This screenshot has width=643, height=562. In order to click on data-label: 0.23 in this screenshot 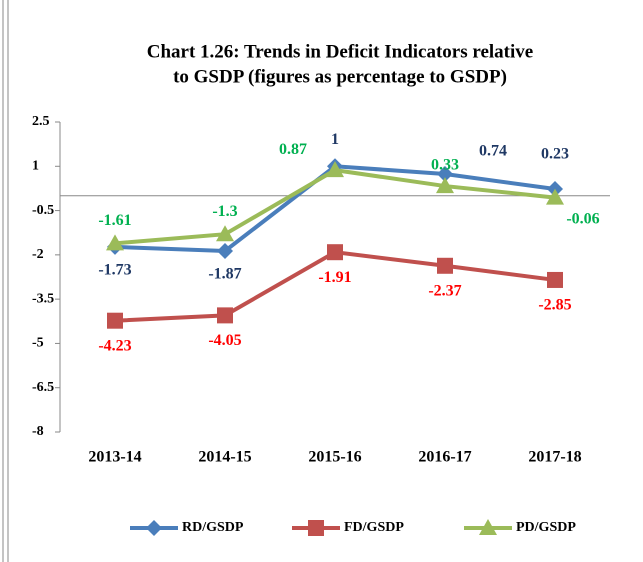, I will do `click(555, 154)`.